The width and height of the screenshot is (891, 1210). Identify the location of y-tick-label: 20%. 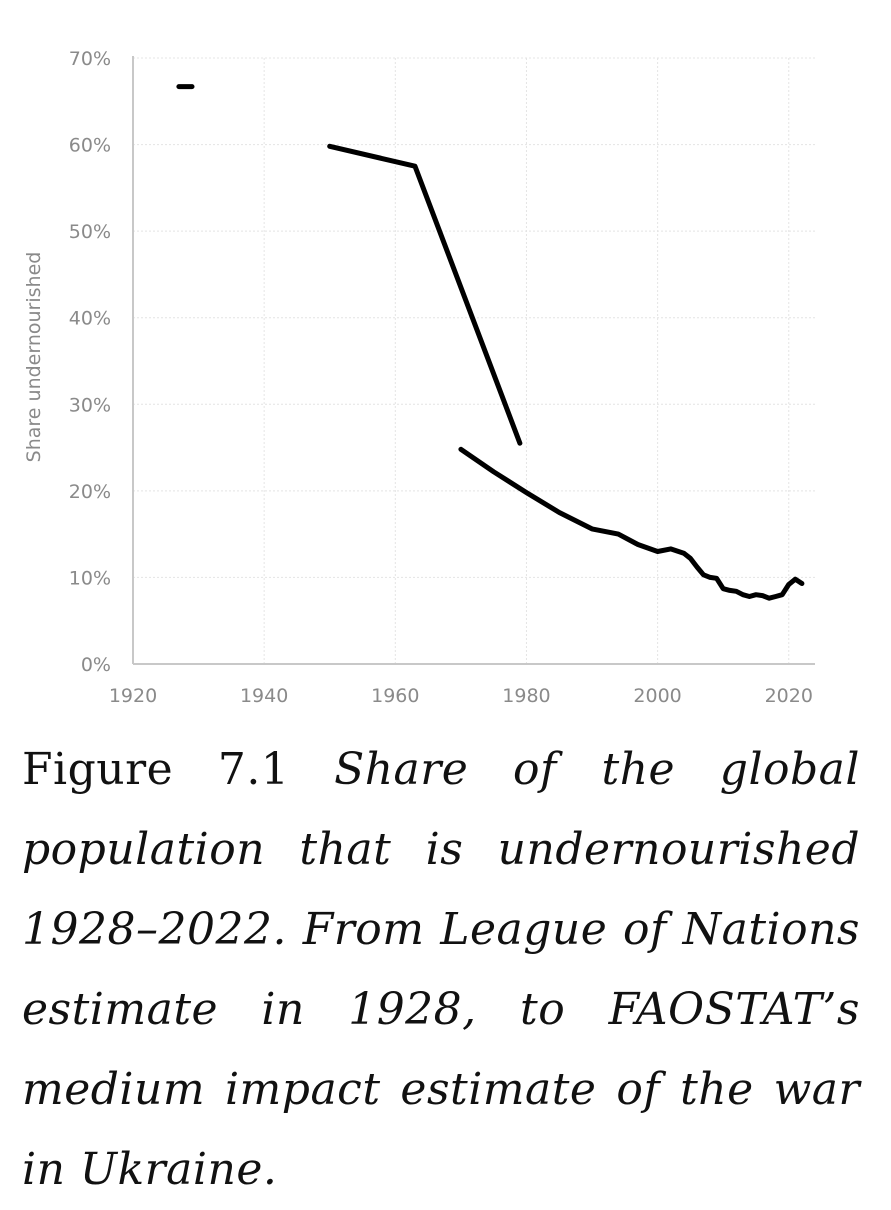
(90, 492).